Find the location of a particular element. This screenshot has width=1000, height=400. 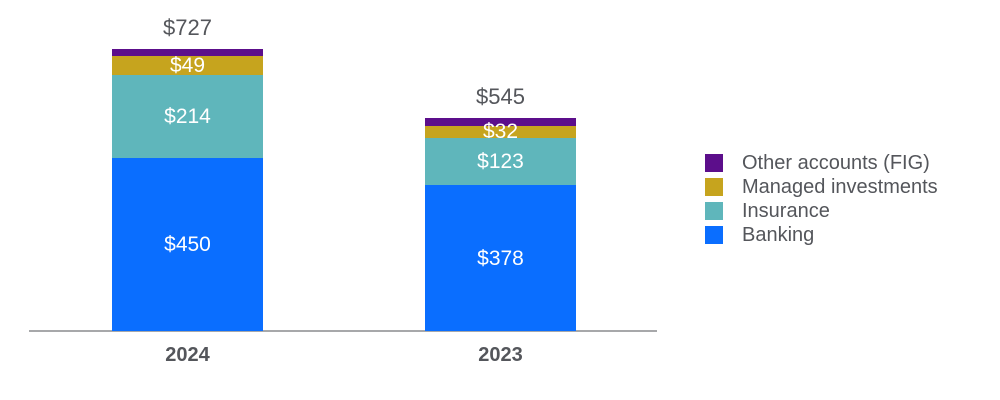

legend-item-managed-investments: Managed investments is located at coordinates (821, 187).